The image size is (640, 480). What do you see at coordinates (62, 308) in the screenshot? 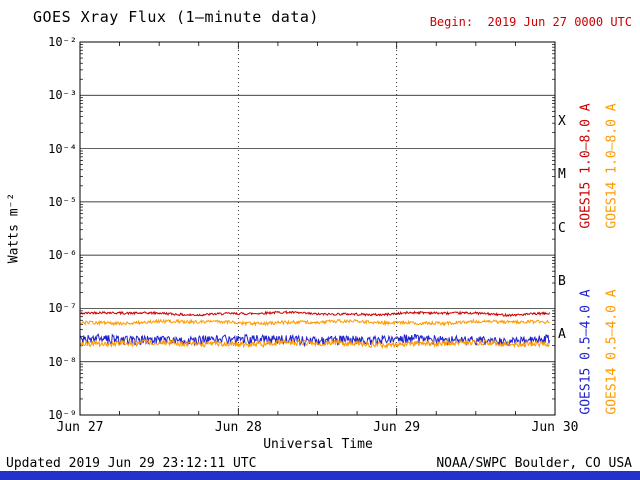
I see `y-tick-label: 10⁻⁷` at bounding box center [62, 308].